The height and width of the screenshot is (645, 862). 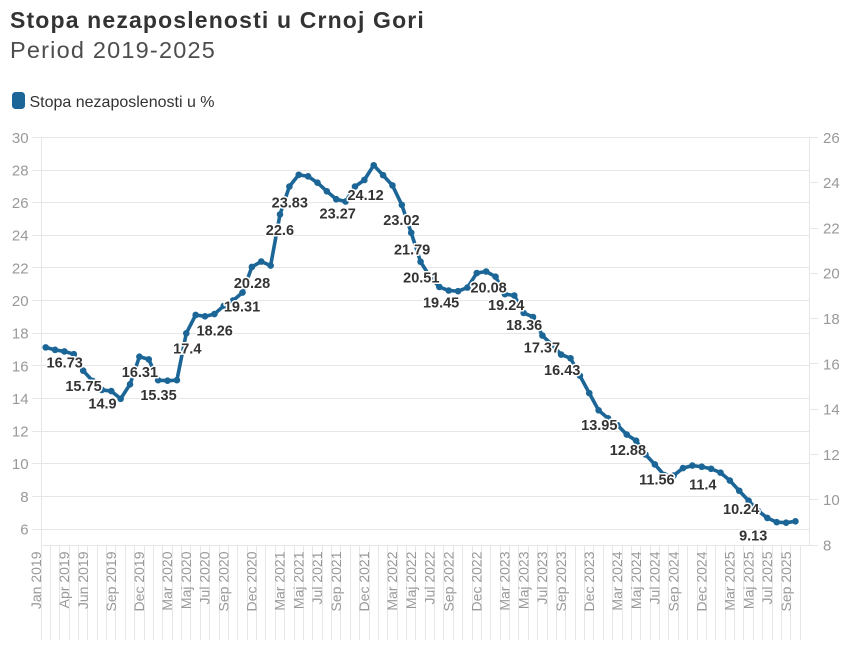 What do you see at coordinates (122, 102) in the screenshot?
I see `svg-text: Stopa nezaposlenosti u %` at bounding box center [122, 102].